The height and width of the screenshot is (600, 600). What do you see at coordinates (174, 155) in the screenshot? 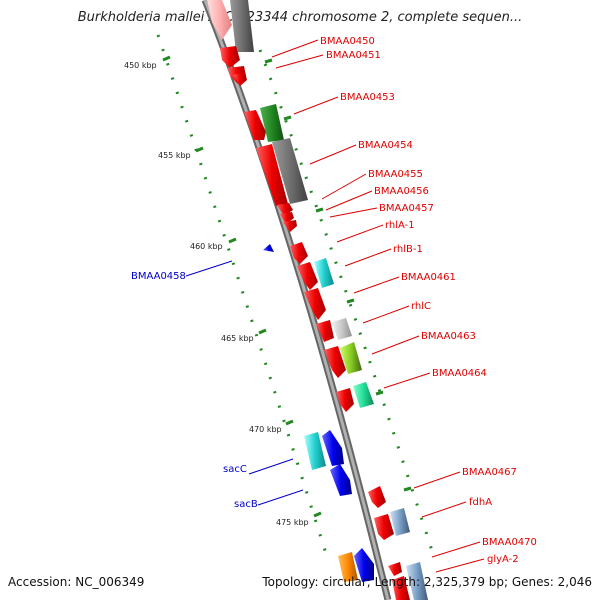
I see `tick-label-455: 455 kbp` at bounding box center [174, 155].